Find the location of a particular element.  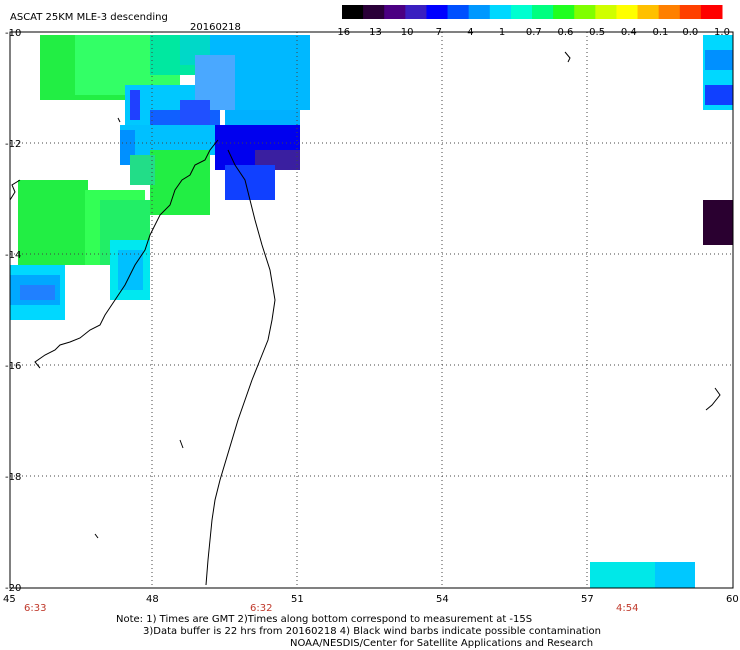

colorbar-tick-label: -7 is located at coordinates (437, 32).